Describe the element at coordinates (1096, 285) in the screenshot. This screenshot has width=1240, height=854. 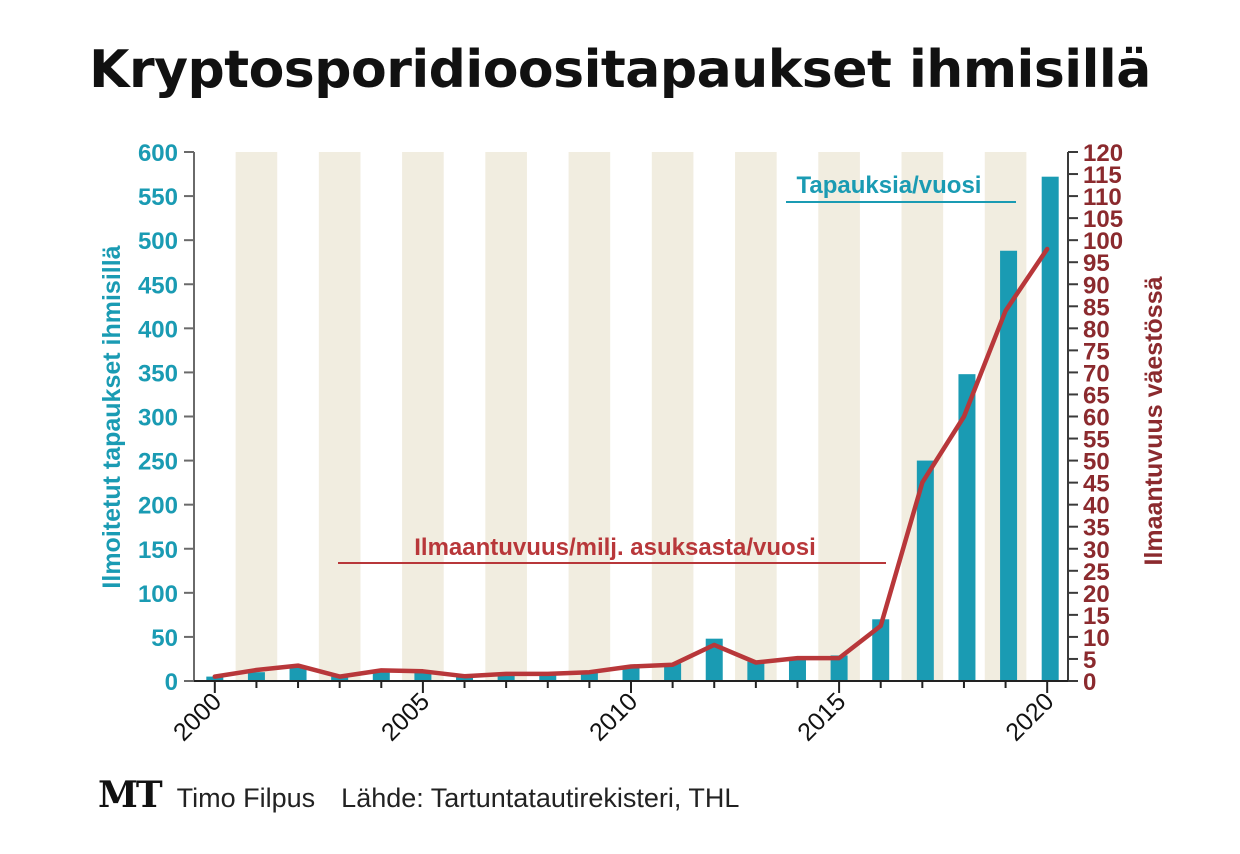
I see `y-right-tick-label: 90` at that location.